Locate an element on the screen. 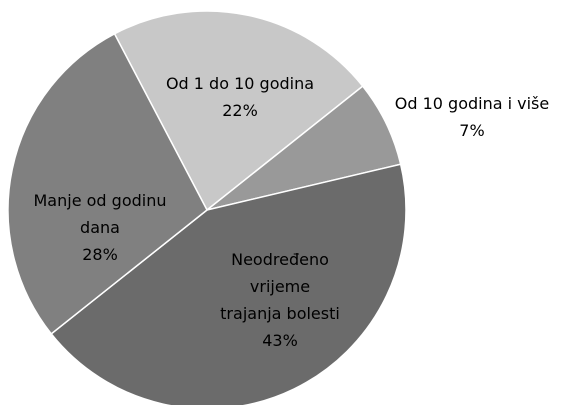 This screenshot has height=405, width=562. slice-label: Manje od godinu dana 28% is located at coordinates (100, 227).